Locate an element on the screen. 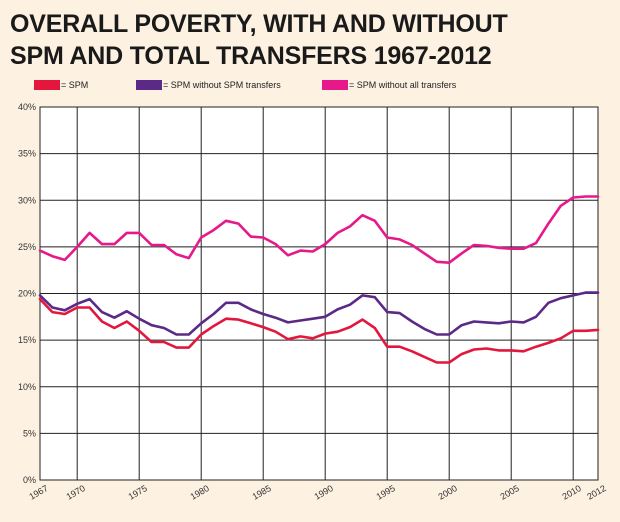  legend-label-spm-without-all-transfers: = SPM without all transfers is located at coordinates (403, 85).